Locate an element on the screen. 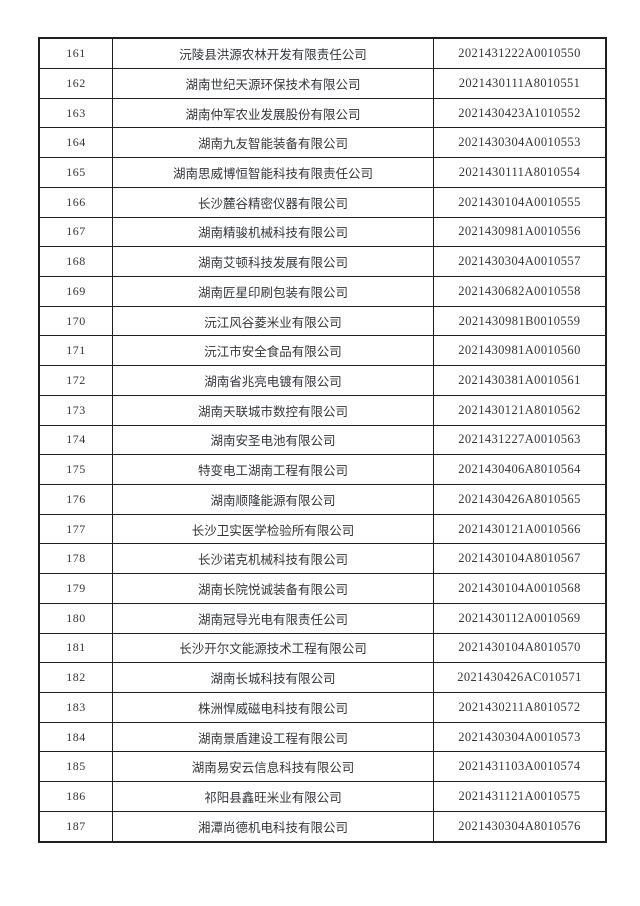 This screenshot has height=906, width=640. company-code-cell: 2021430304A0010573 is located at coordinates (520, 737).